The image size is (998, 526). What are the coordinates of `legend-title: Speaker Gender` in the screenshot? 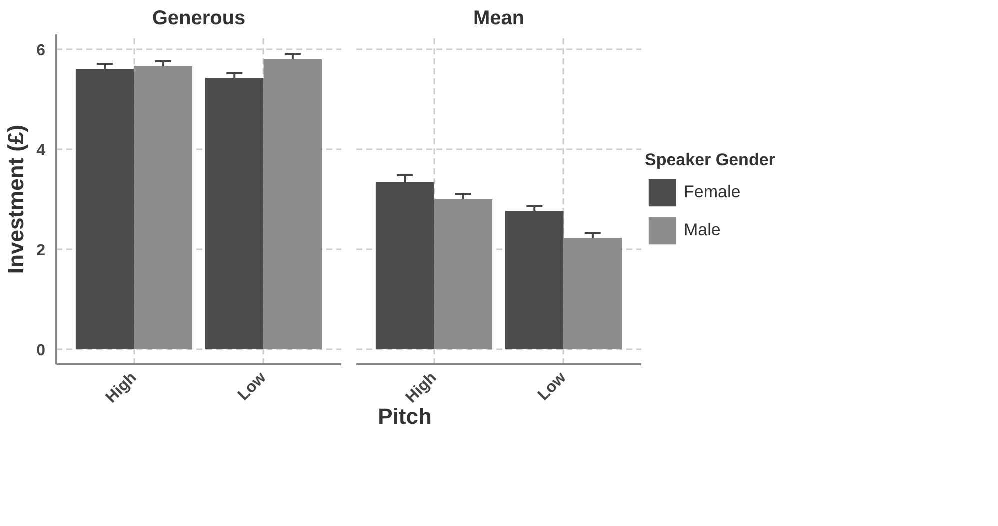 It's located at (710, 160).